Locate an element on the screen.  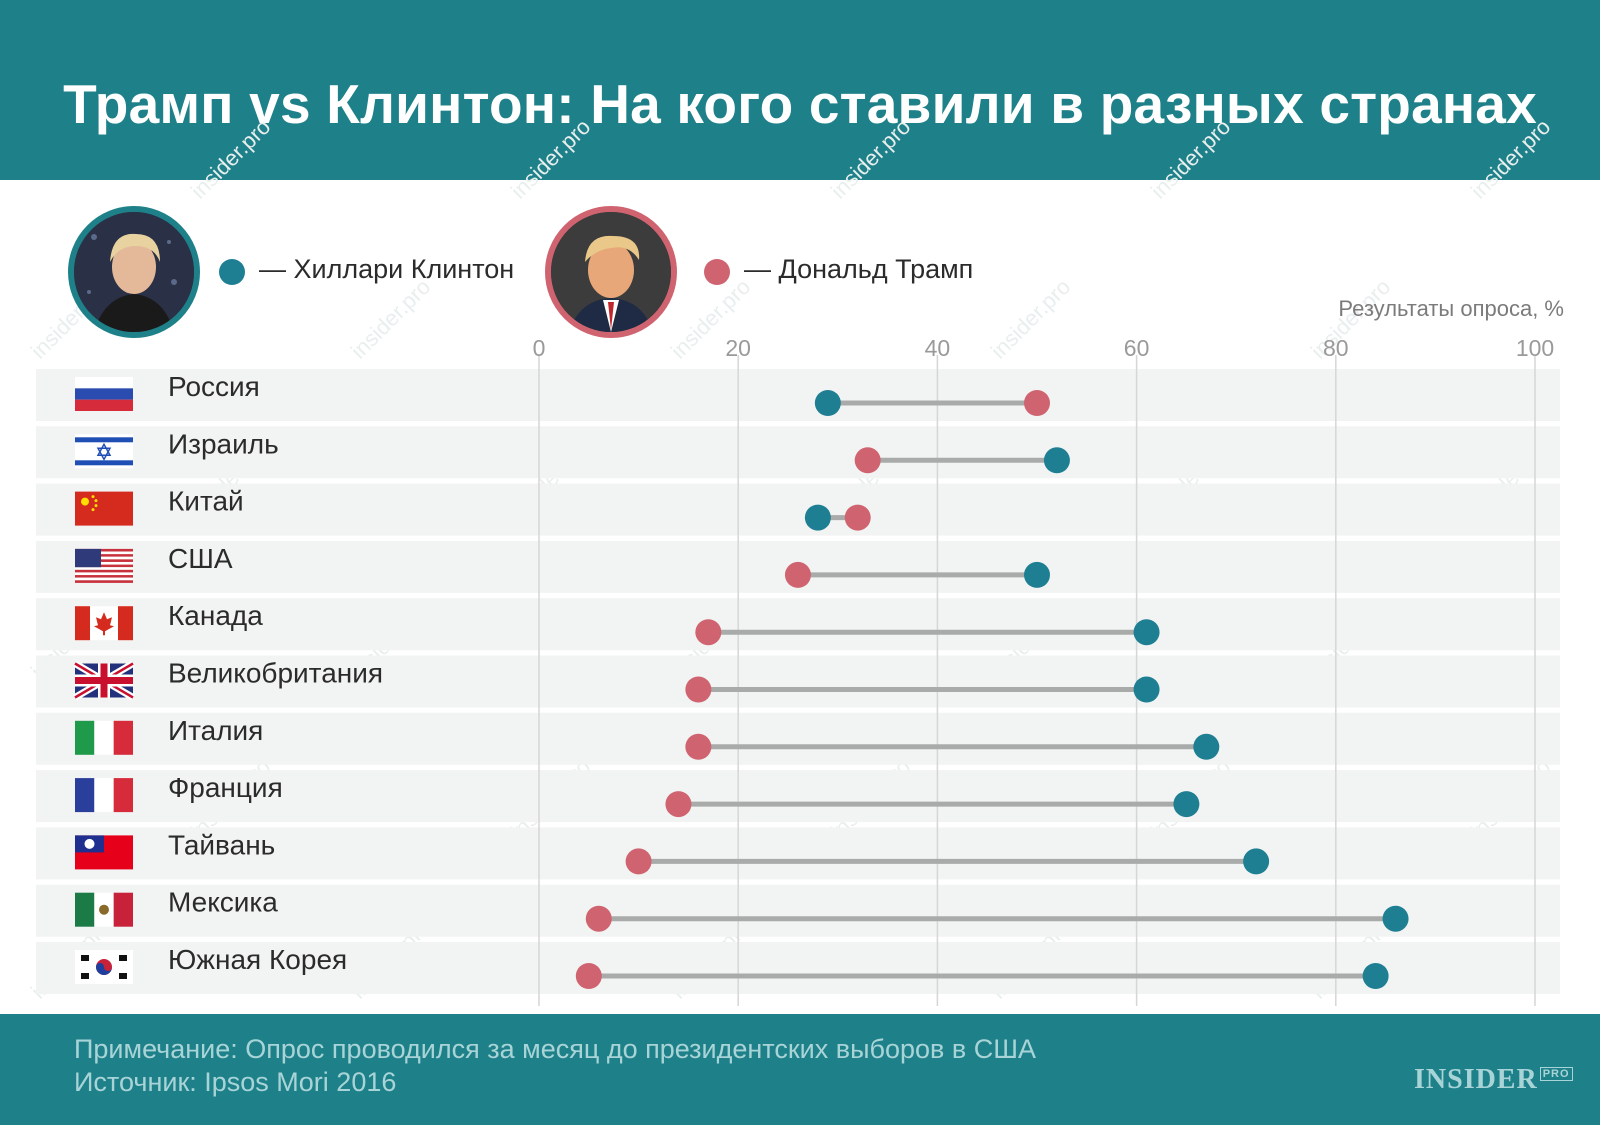
china-flag-icon is located at coordinates (104, 508).